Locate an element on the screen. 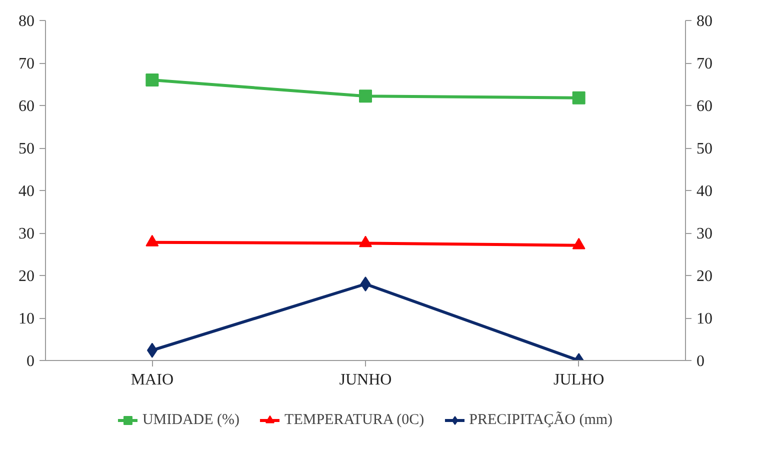 Image resolution: width=784 pixels, height=466 pixels. legend-label: UMIDADE (%) is located at coordinates (191, 420).